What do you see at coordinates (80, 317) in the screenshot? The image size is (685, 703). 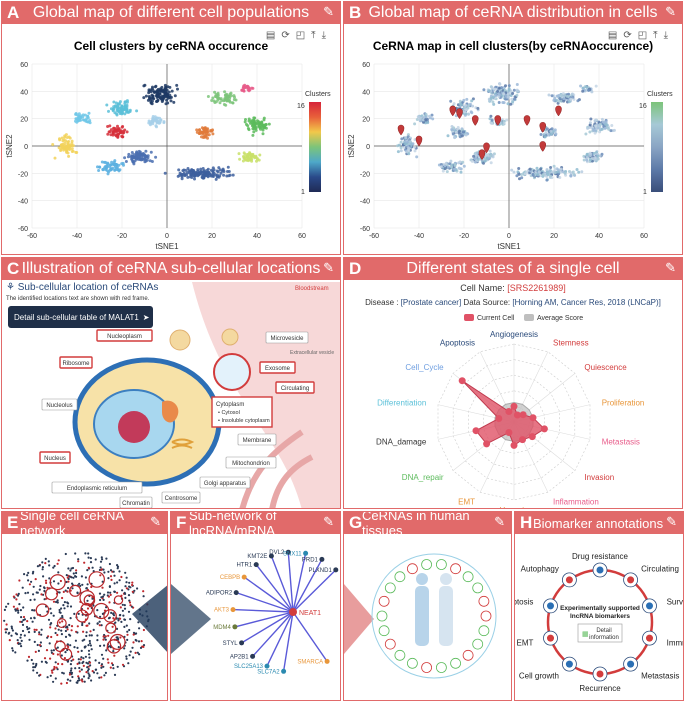 I see `detail-table-button: Detail sub-cellular table of MALAT1 ➤` at bounding box center [80, 317].